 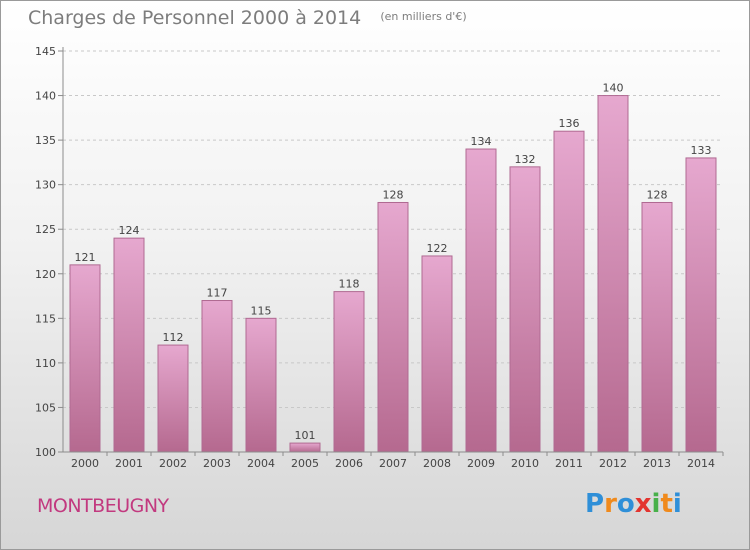 I want to click on bar-value-label: 132, so click(x=525, y=159).